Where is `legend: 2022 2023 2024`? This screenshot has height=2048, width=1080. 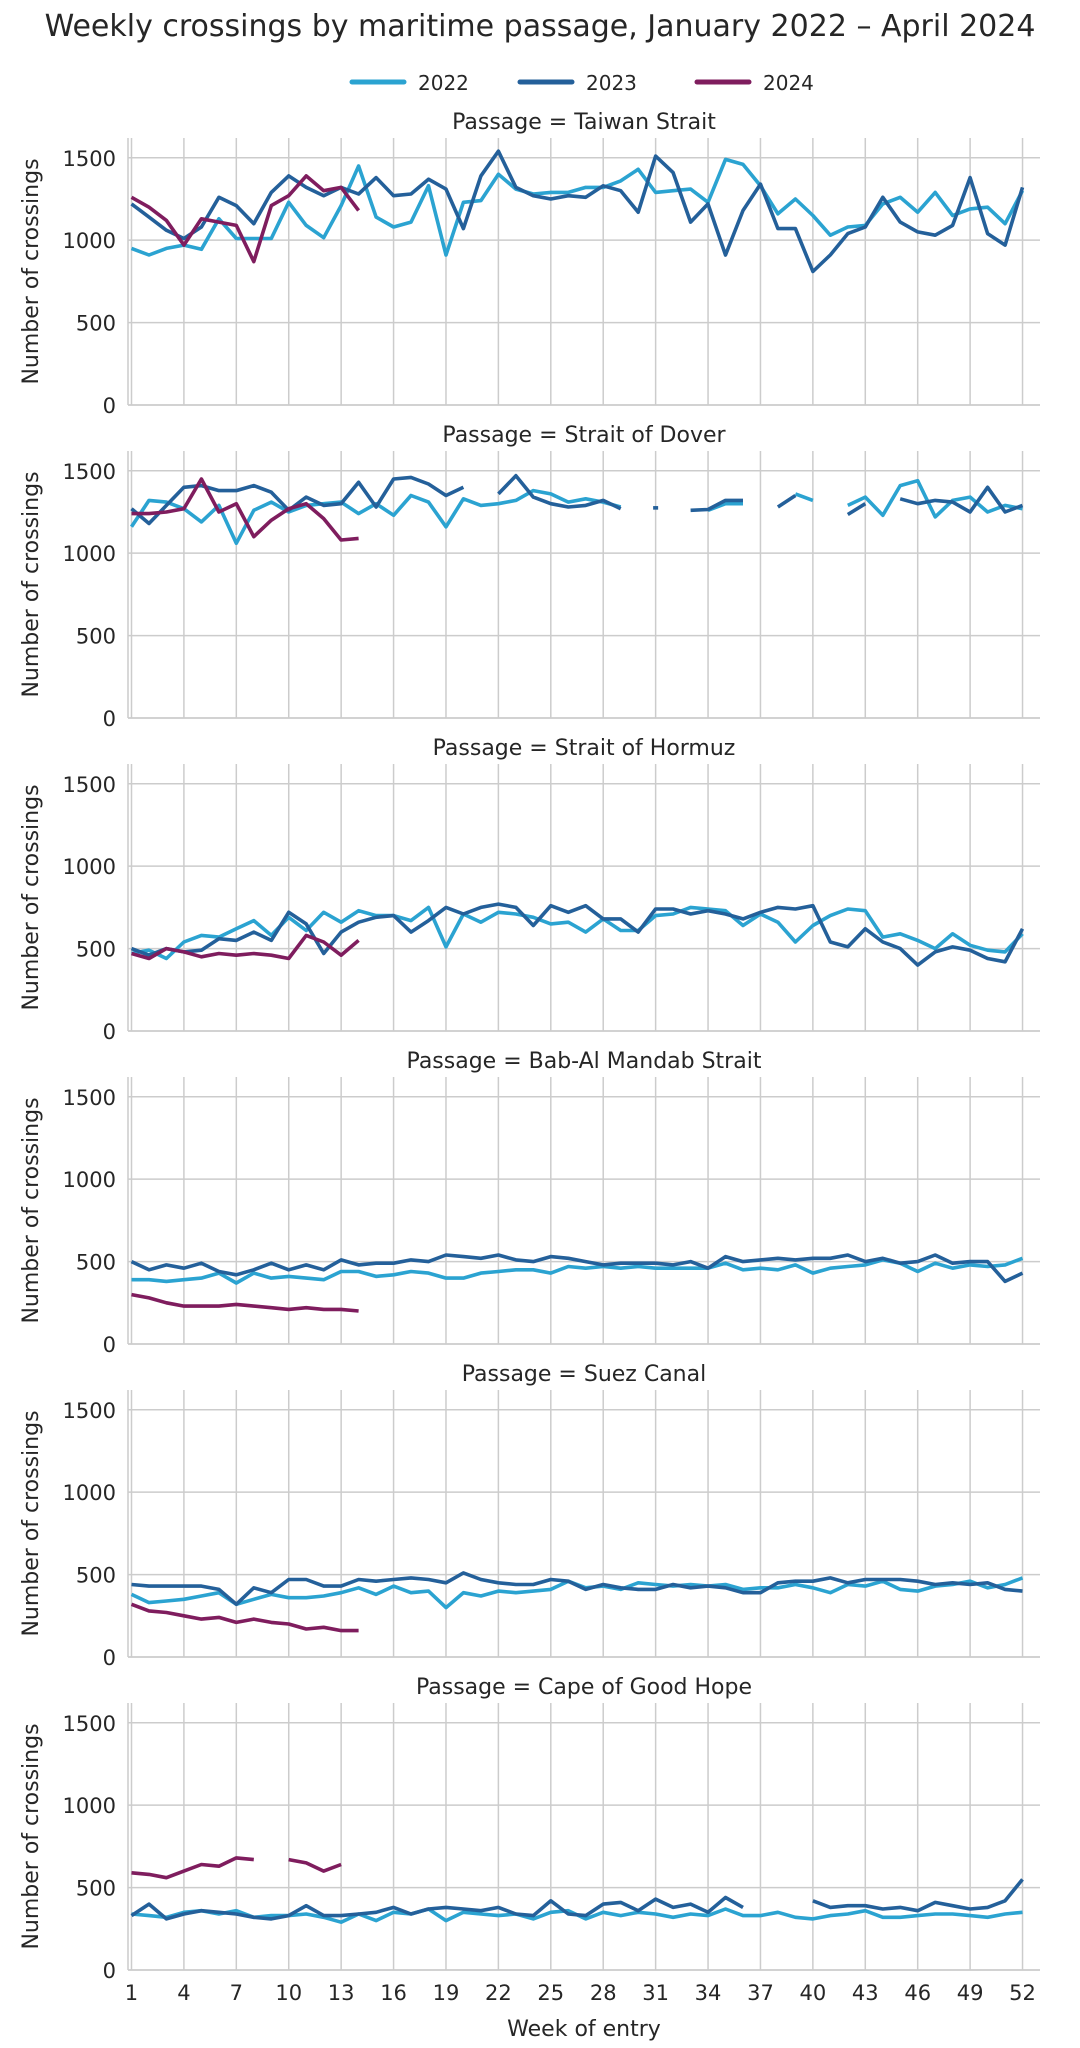 legend: 2022 2023 2024 is located at coordinates (581, 83).